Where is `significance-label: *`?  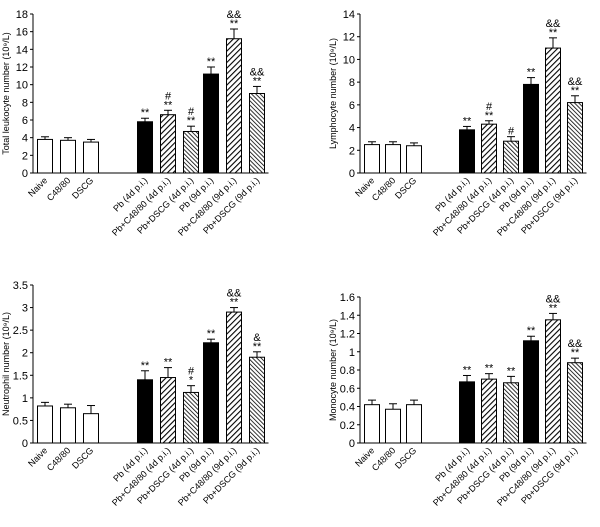
significance-label: * is located at coordinates (191, 381).